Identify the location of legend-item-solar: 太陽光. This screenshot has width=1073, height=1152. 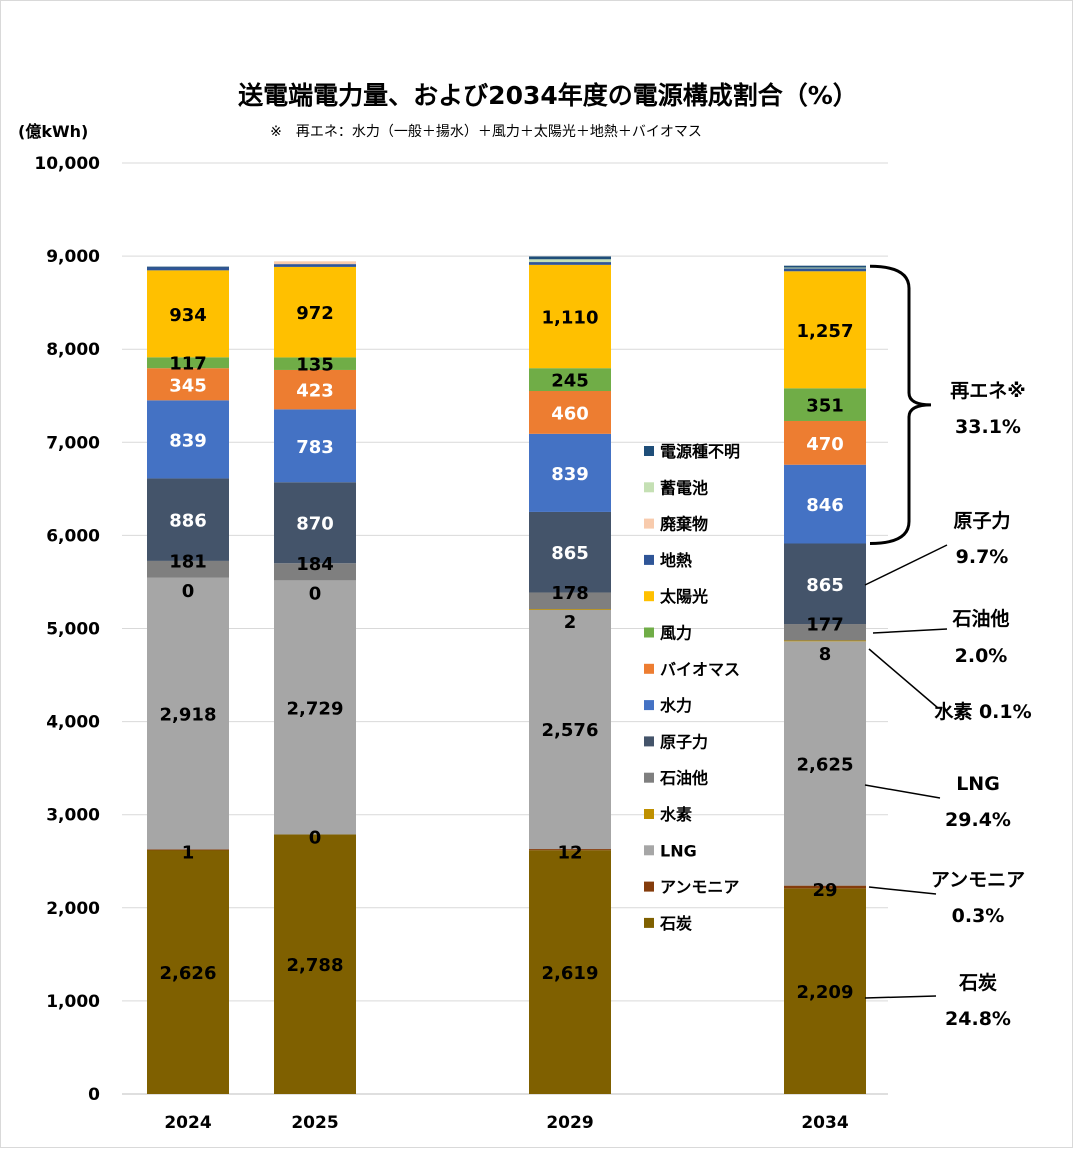
(676, 596).